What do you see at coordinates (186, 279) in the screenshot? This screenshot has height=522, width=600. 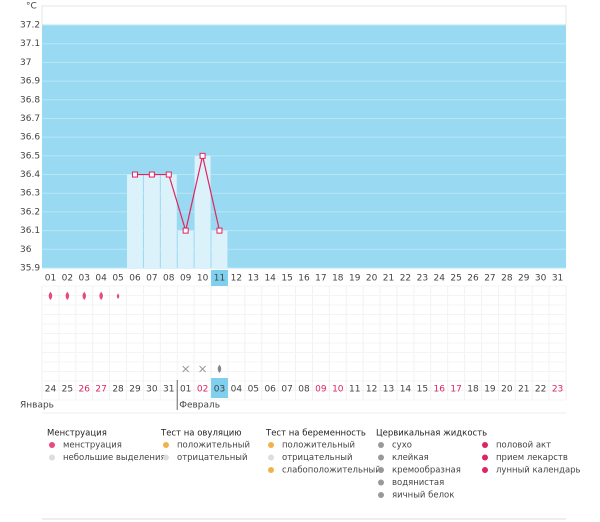 I see `x-tick-label: 09` at bounding box center [186, 279].